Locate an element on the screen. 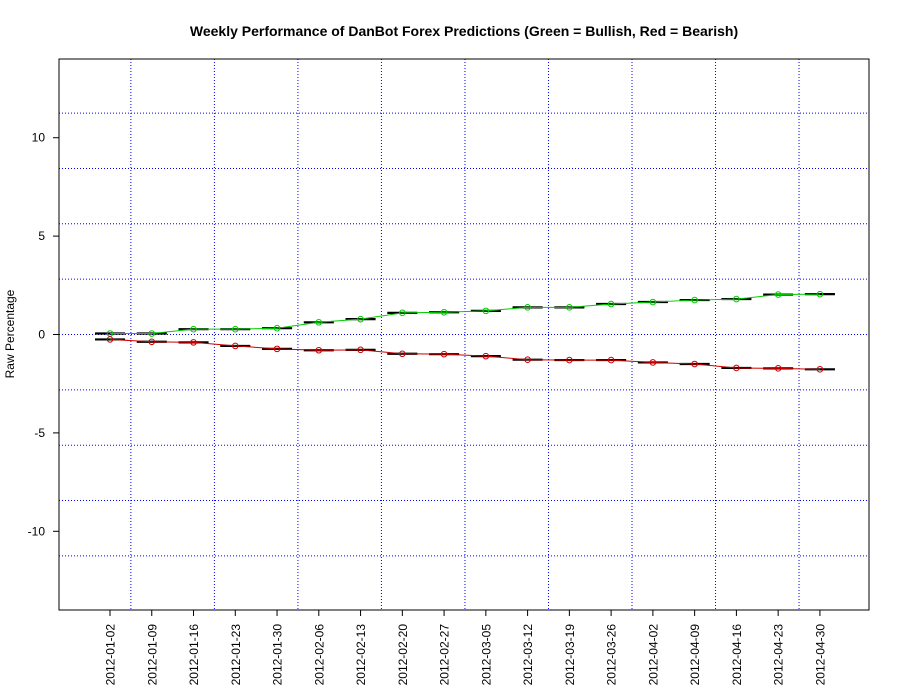 Image resolution: width=900 pixels, height=700 pixels. x-tick-label: 2012-02-20 is located at coordinates (403, 655).